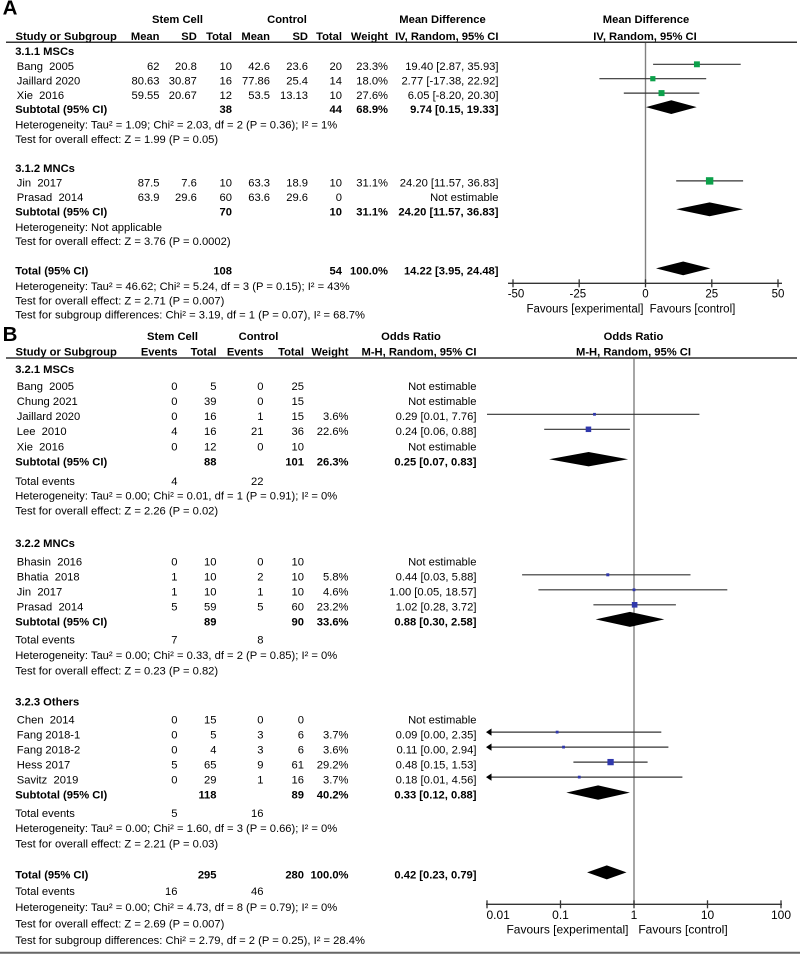  What do you see at coordinates (10, 334) in the screenshot?
I see `svg-text: B` at bounding box center [10, 334].